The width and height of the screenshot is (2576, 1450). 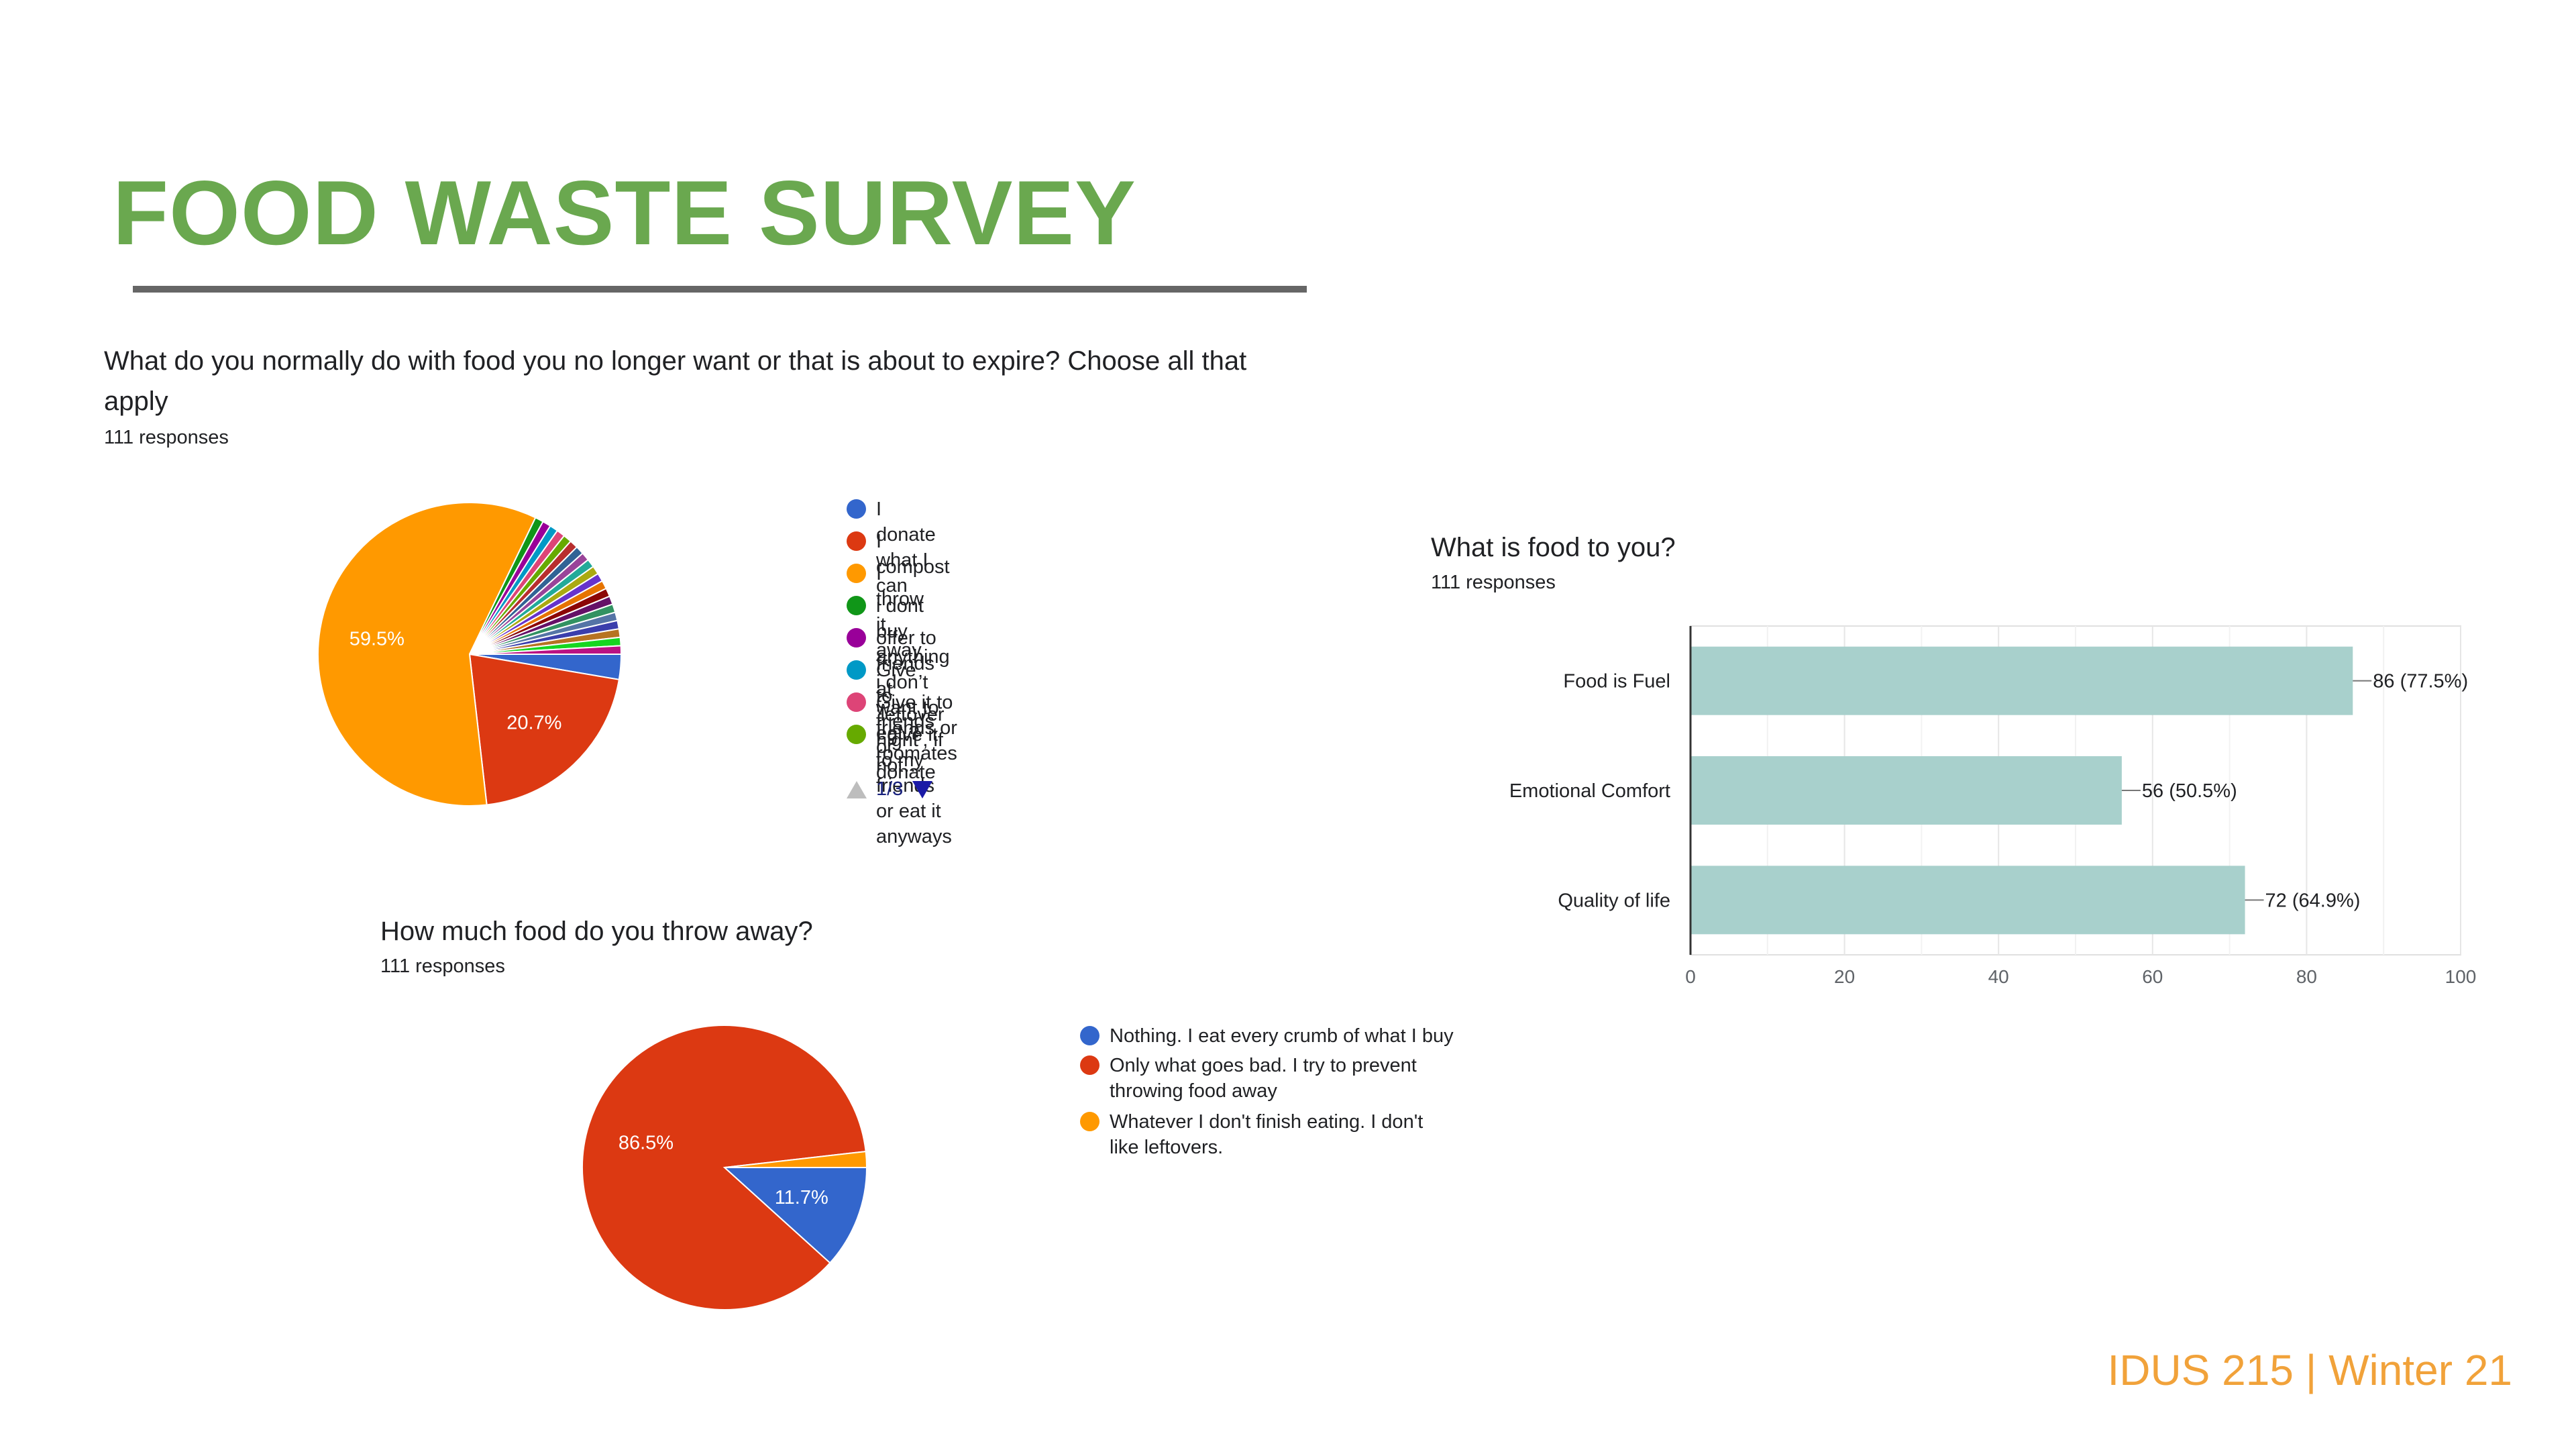 I want to click on chart1-pie: 20.7% 59.5%, so click(x=470, y=654).